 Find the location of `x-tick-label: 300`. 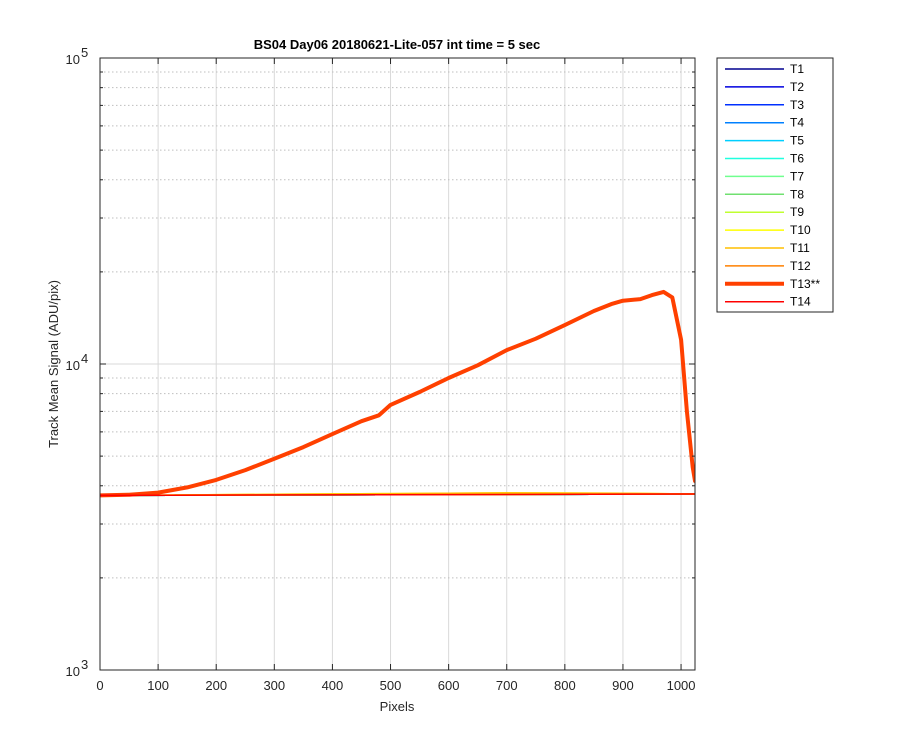

x-tick-label: 300 is located at coordinates (274, 685).